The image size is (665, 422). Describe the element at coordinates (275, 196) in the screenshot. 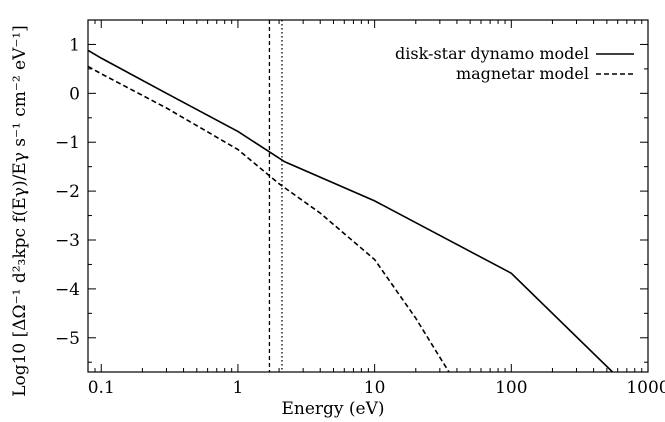

I see `vertical-reference-lines` at that location.